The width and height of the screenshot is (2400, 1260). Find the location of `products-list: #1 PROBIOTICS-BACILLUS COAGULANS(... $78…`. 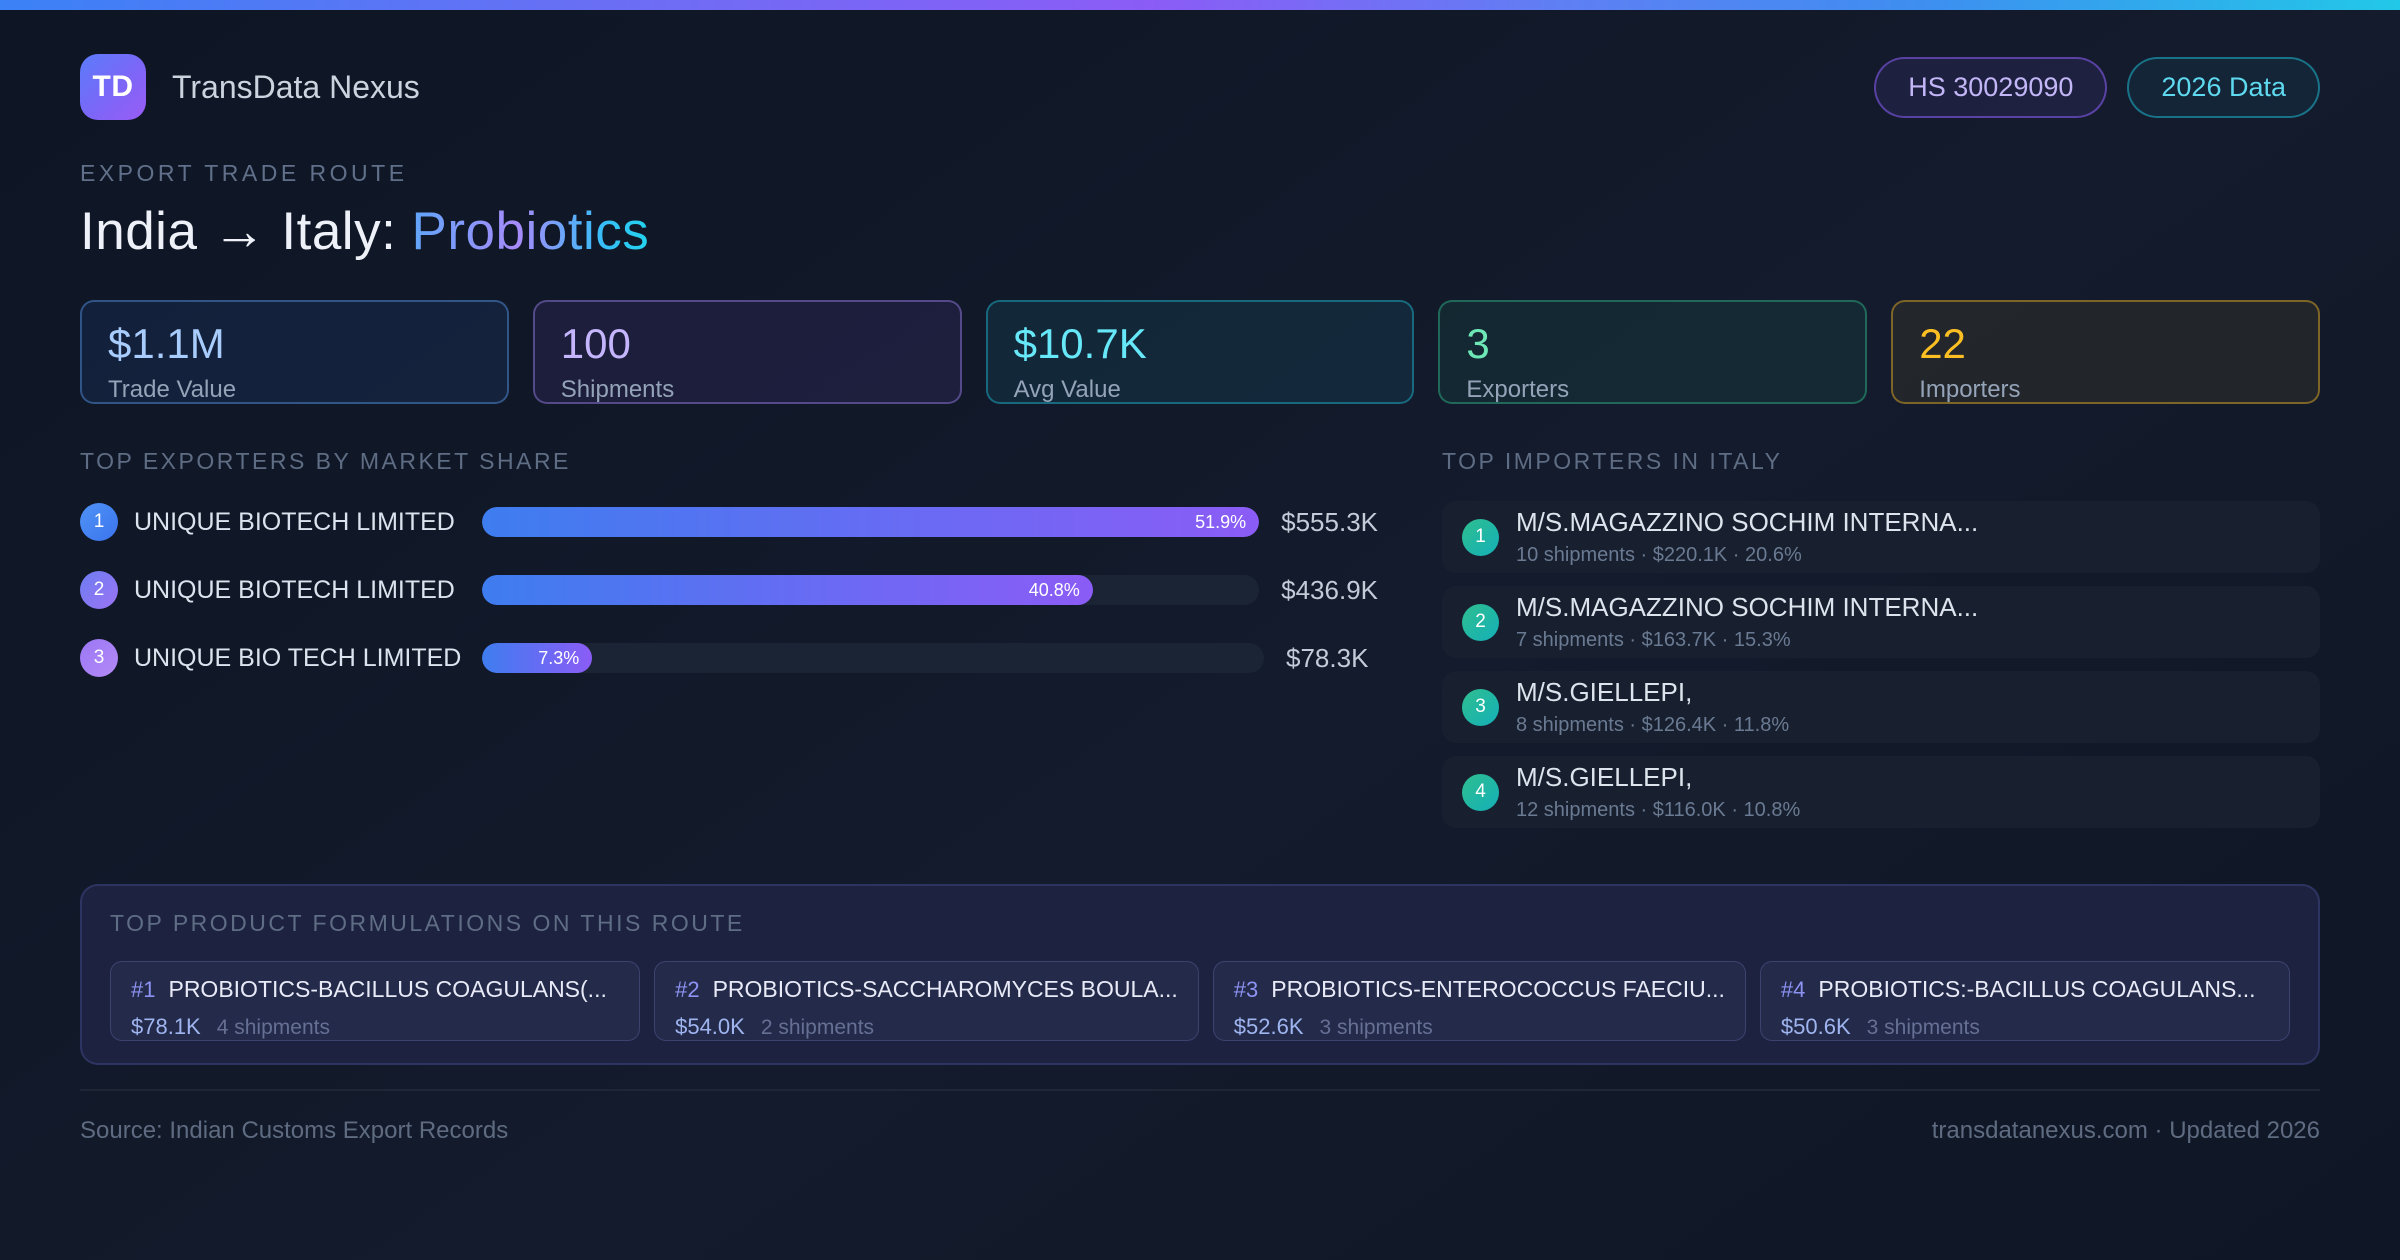

products-list: #1 PROBIOTICS-BACILLUS COAGULANS(... $78… is located at coordinates (1200, 1001).